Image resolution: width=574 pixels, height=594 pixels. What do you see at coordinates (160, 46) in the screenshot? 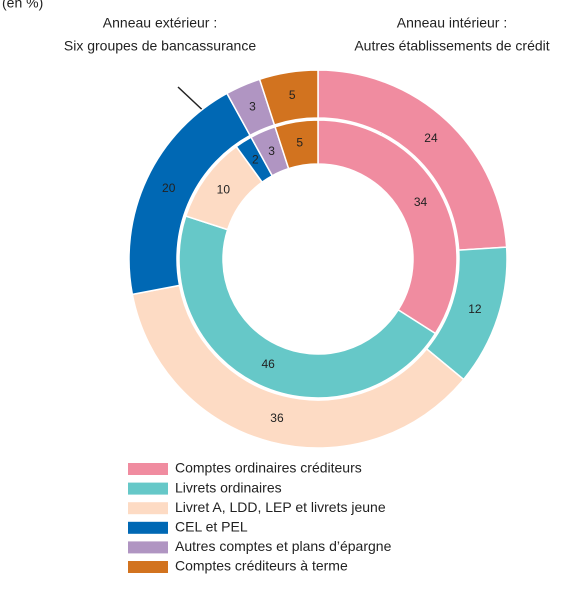
I see `ring-description: Six groupes de bancassurance` at bounding box center [160, 46].